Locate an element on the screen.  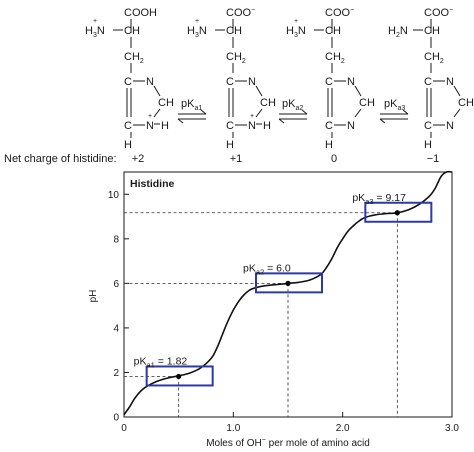
equilibrium-pk-label: pKa3 is located at coordinates (394, 105).